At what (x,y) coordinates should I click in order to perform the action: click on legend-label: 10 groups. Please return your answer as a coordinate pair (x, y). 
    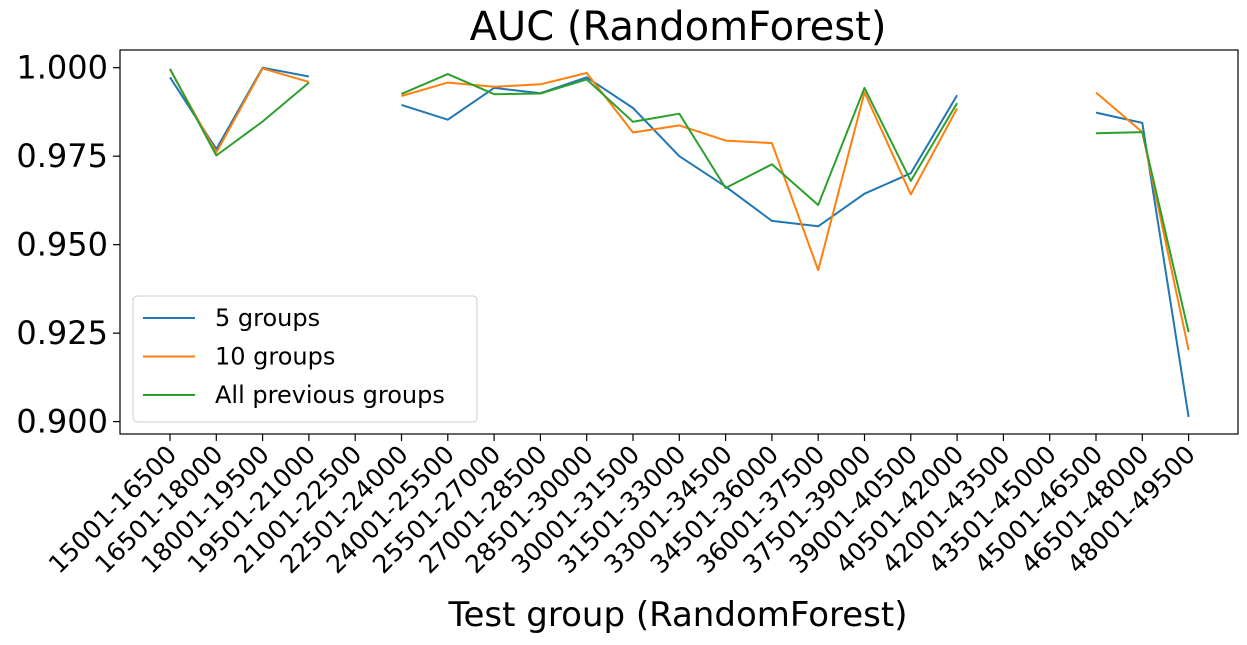
    Looking at the image, I should click on (275, 357).